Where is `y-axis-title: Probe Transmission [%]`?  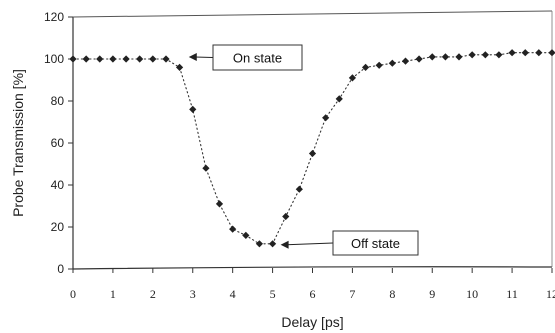
y-axis-title: Probe Transmission [%] is located at coordinates (18, 143).